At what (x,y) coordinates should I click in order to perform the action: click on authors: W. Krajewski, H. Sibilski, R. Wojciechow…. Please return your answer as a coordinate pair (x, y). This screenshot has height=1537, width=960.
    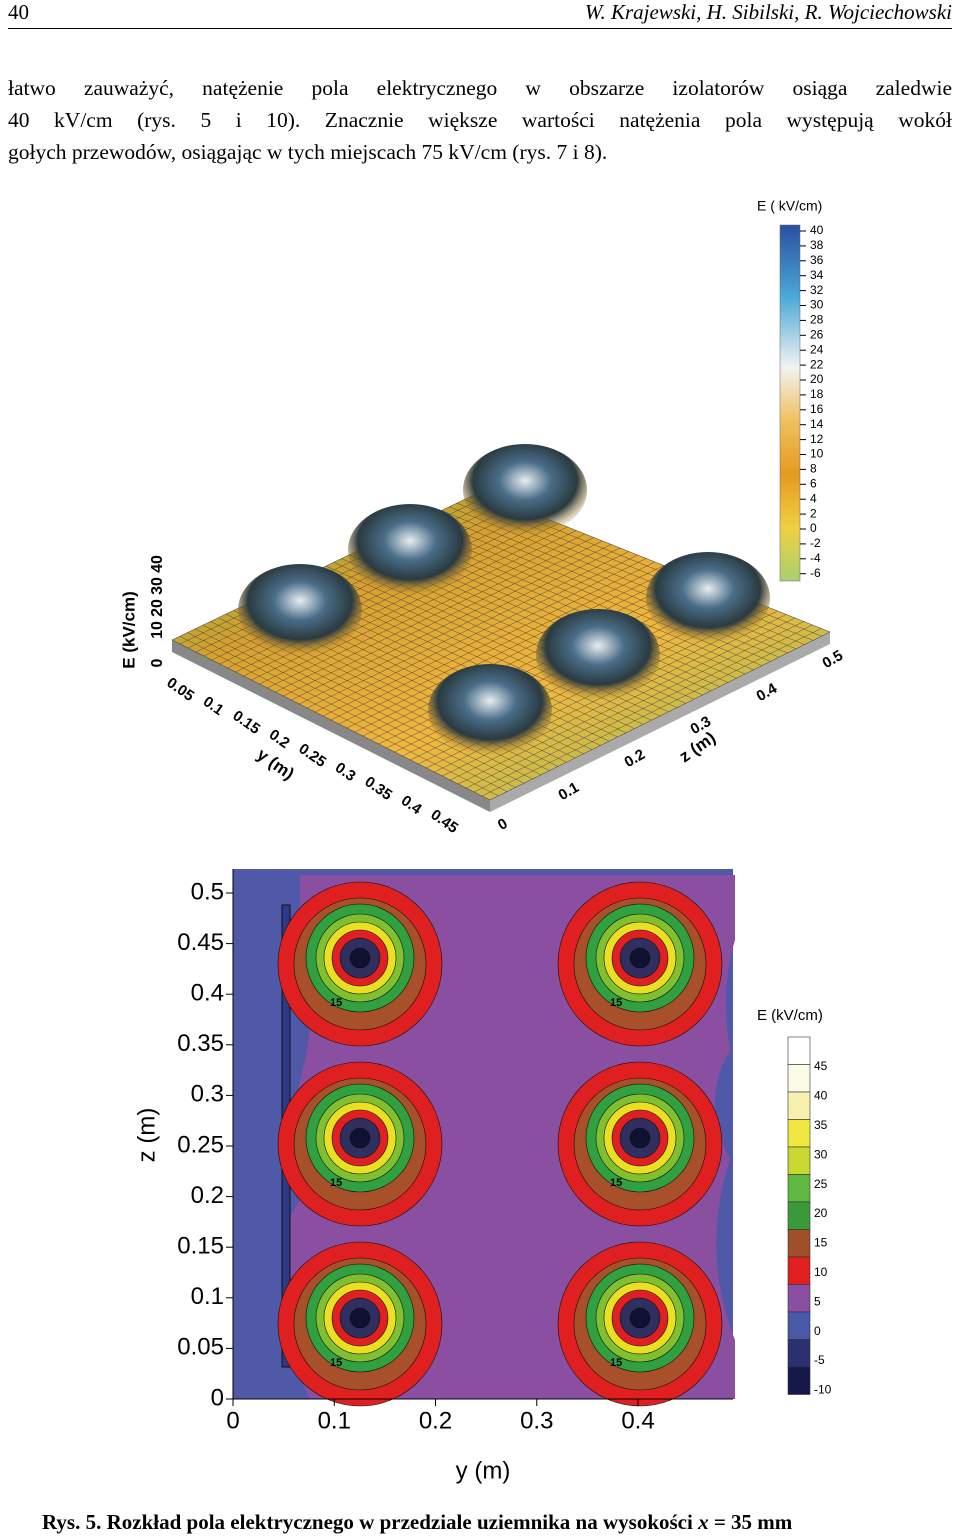
    Looking at the image, I should click on (768, 12).